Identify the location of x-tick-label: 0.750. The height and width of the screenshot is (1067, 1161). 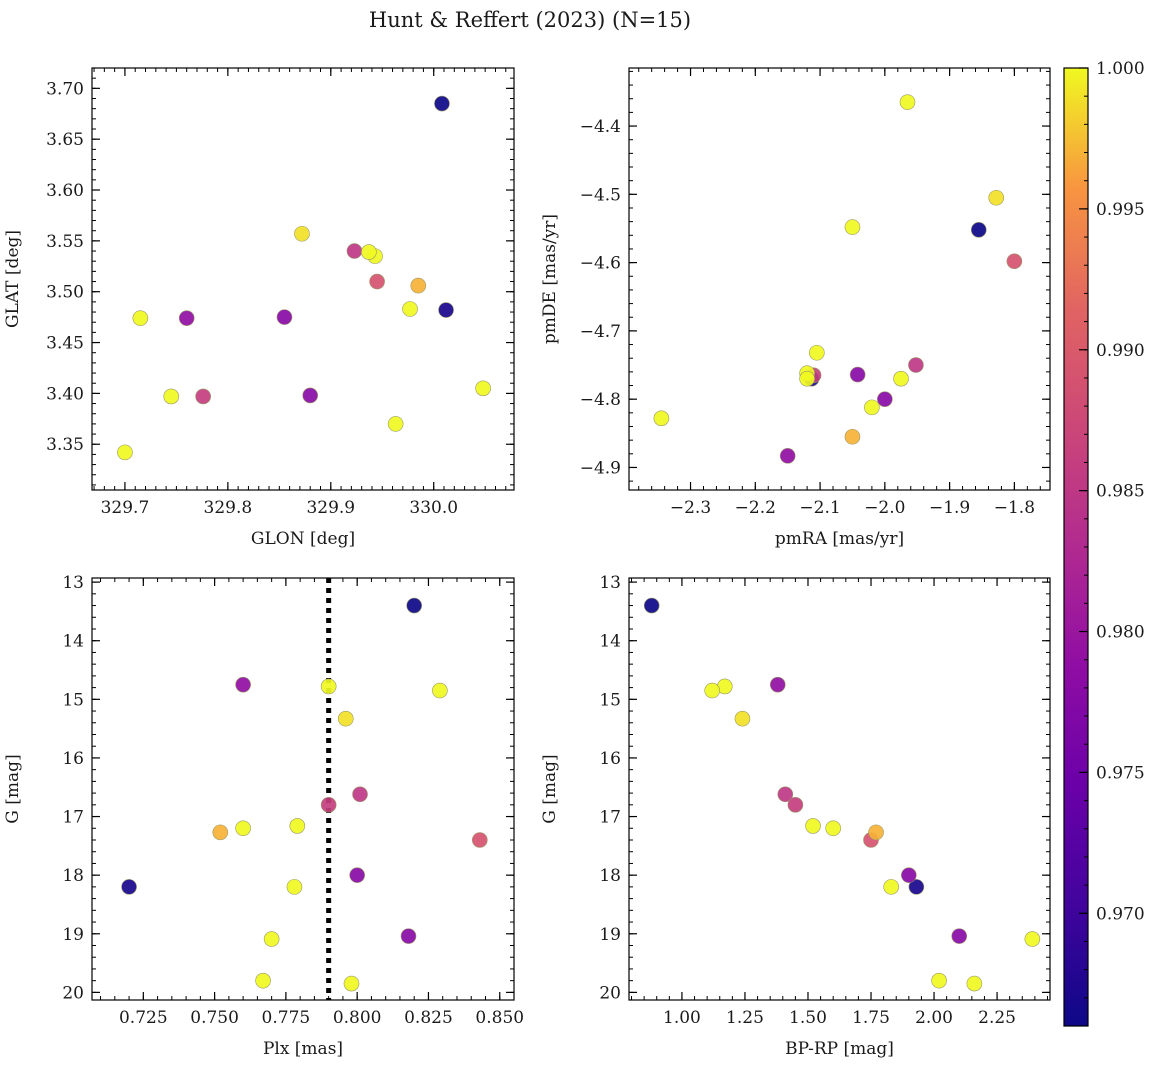
(214, 1018).